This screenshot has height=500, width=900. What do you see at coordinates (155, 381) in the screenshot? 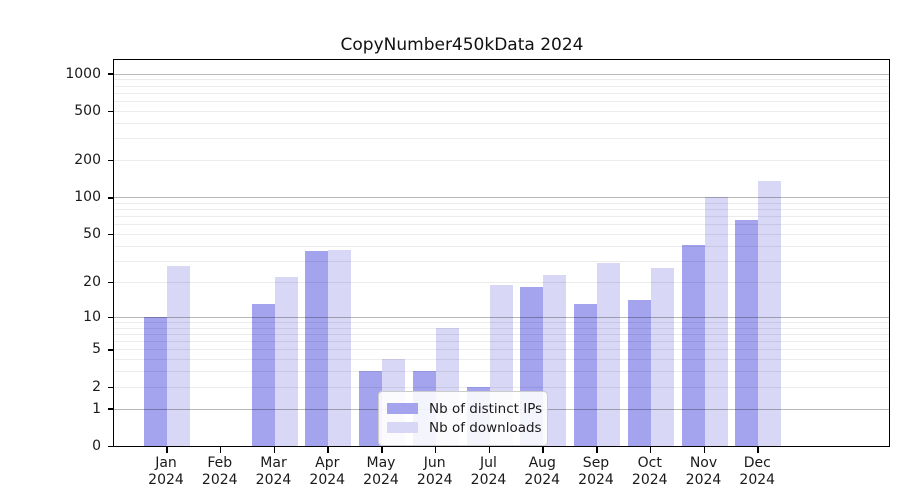
I see `bar-ips-jan` at bounding box center [155, 381].